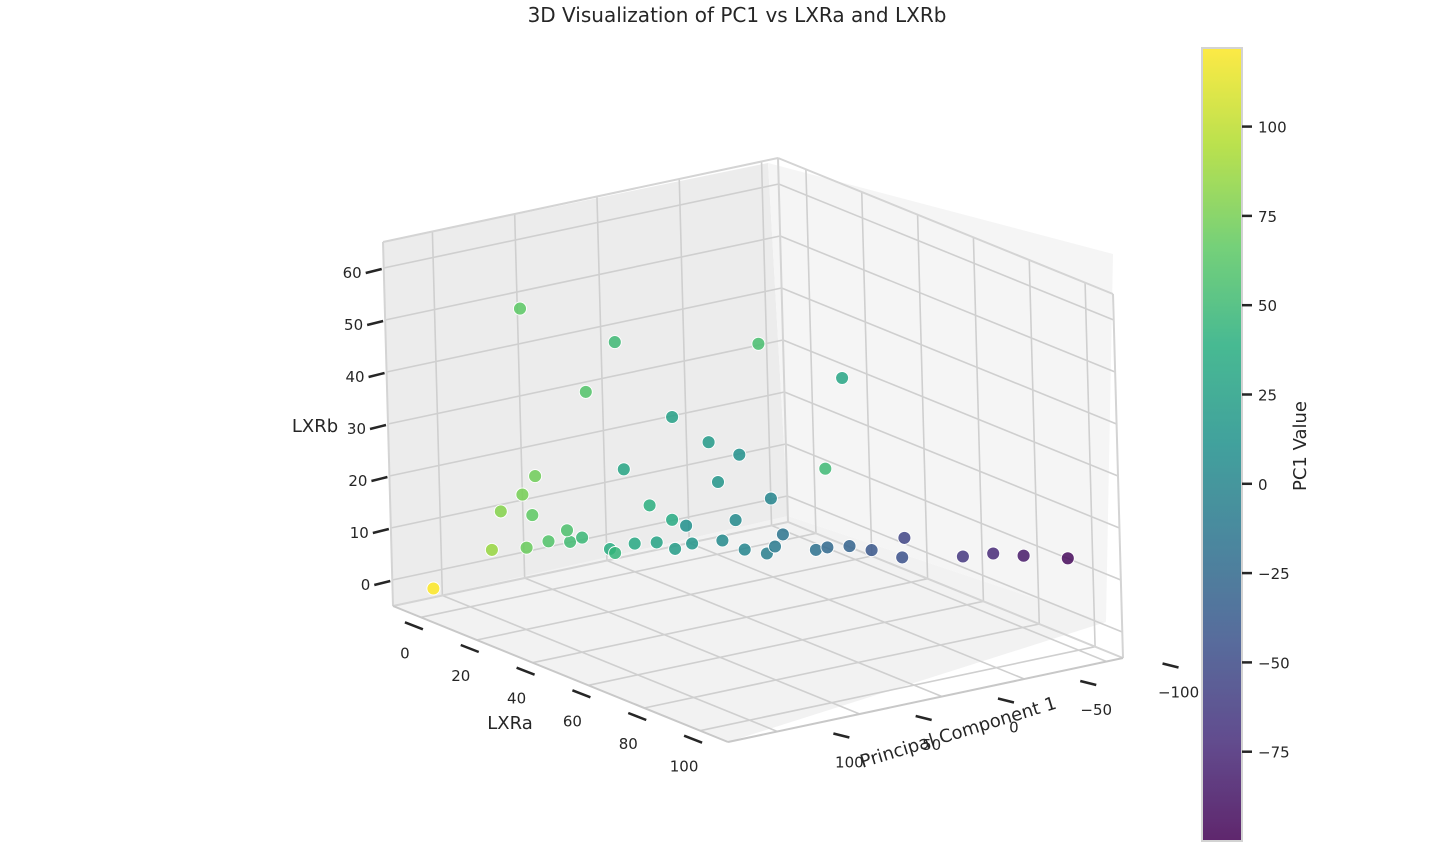 Image resolution: width=1440 pixels, height=864 pixels. I want to click on colorbar-tick-label: 0, so click(1263, 485).